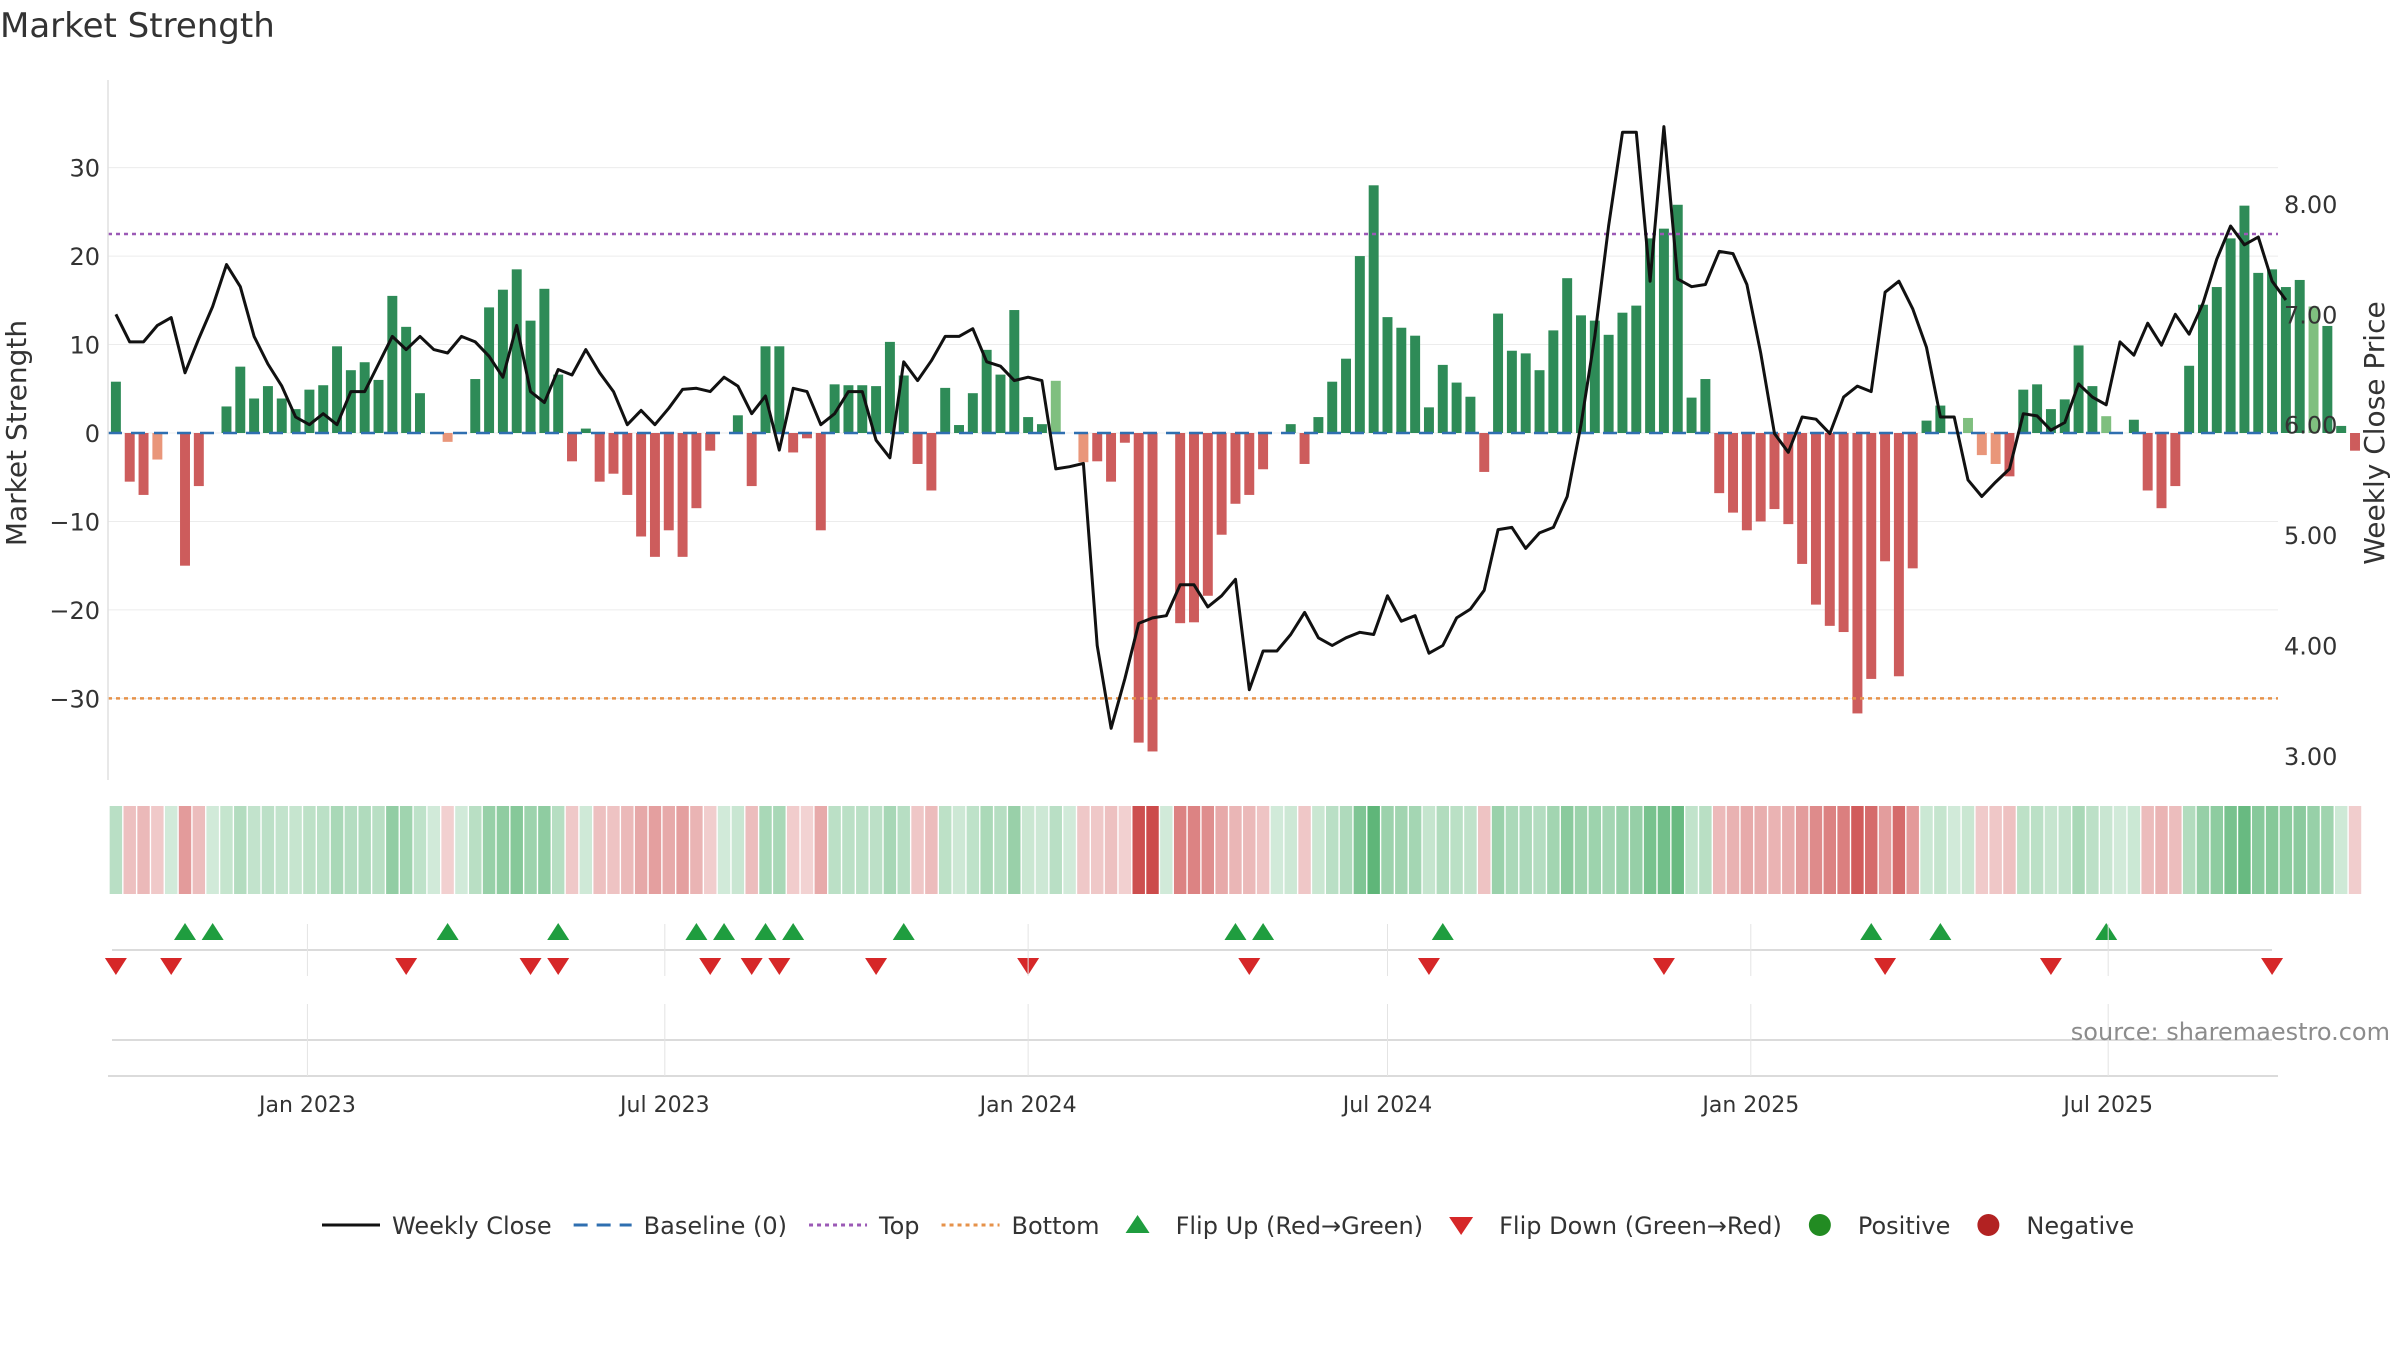  I want to click on y-left-tick-label: 30, so click(84, 169).